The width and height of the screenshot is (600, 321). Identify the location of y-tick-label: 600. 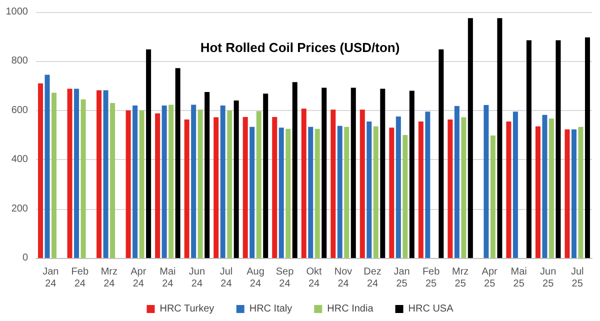
(19, 110).